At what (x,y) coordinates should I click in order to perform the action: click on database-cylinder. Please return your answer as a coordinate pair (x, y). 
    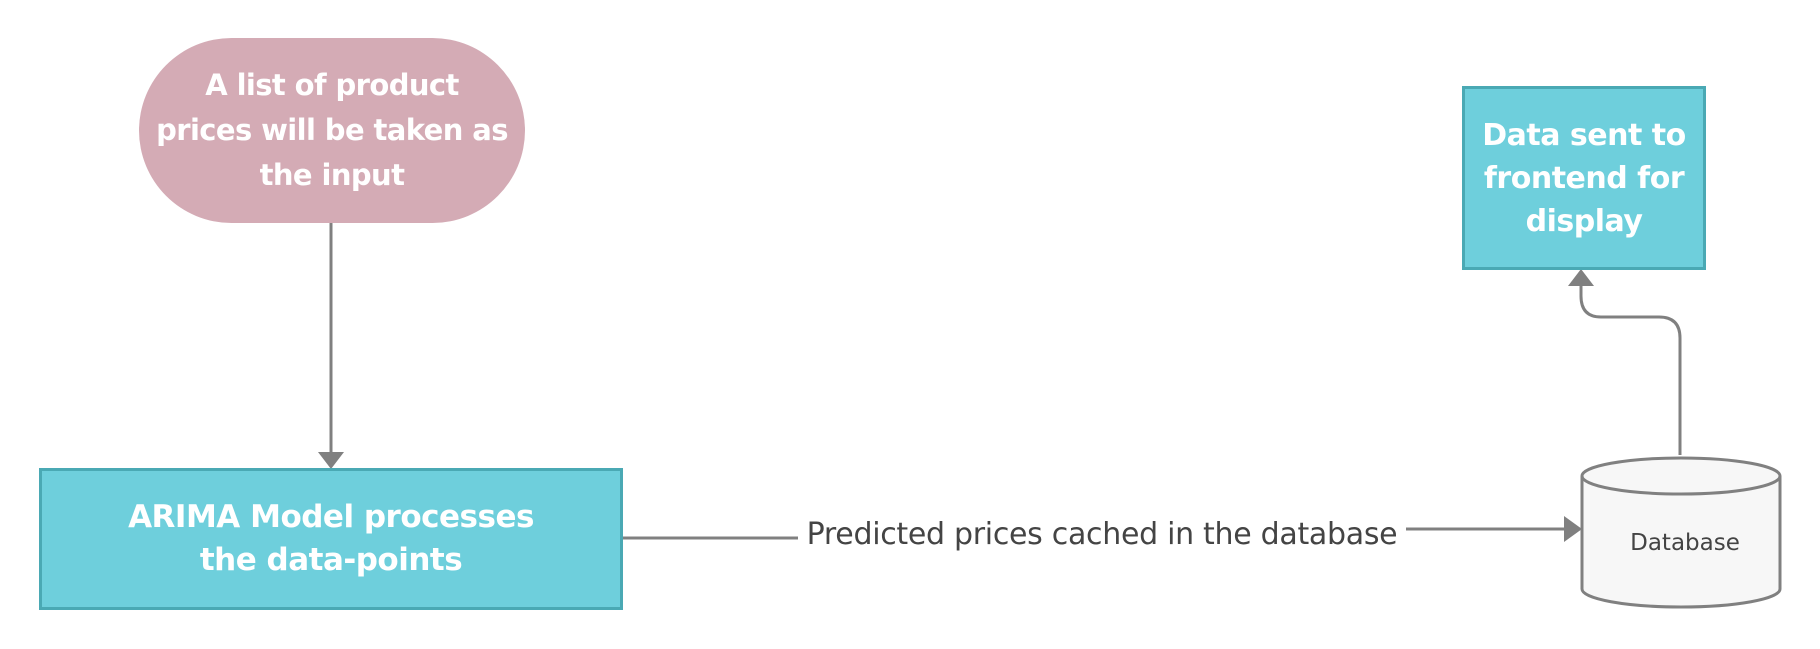
    Looking at the image, I should click on (1681, 532).